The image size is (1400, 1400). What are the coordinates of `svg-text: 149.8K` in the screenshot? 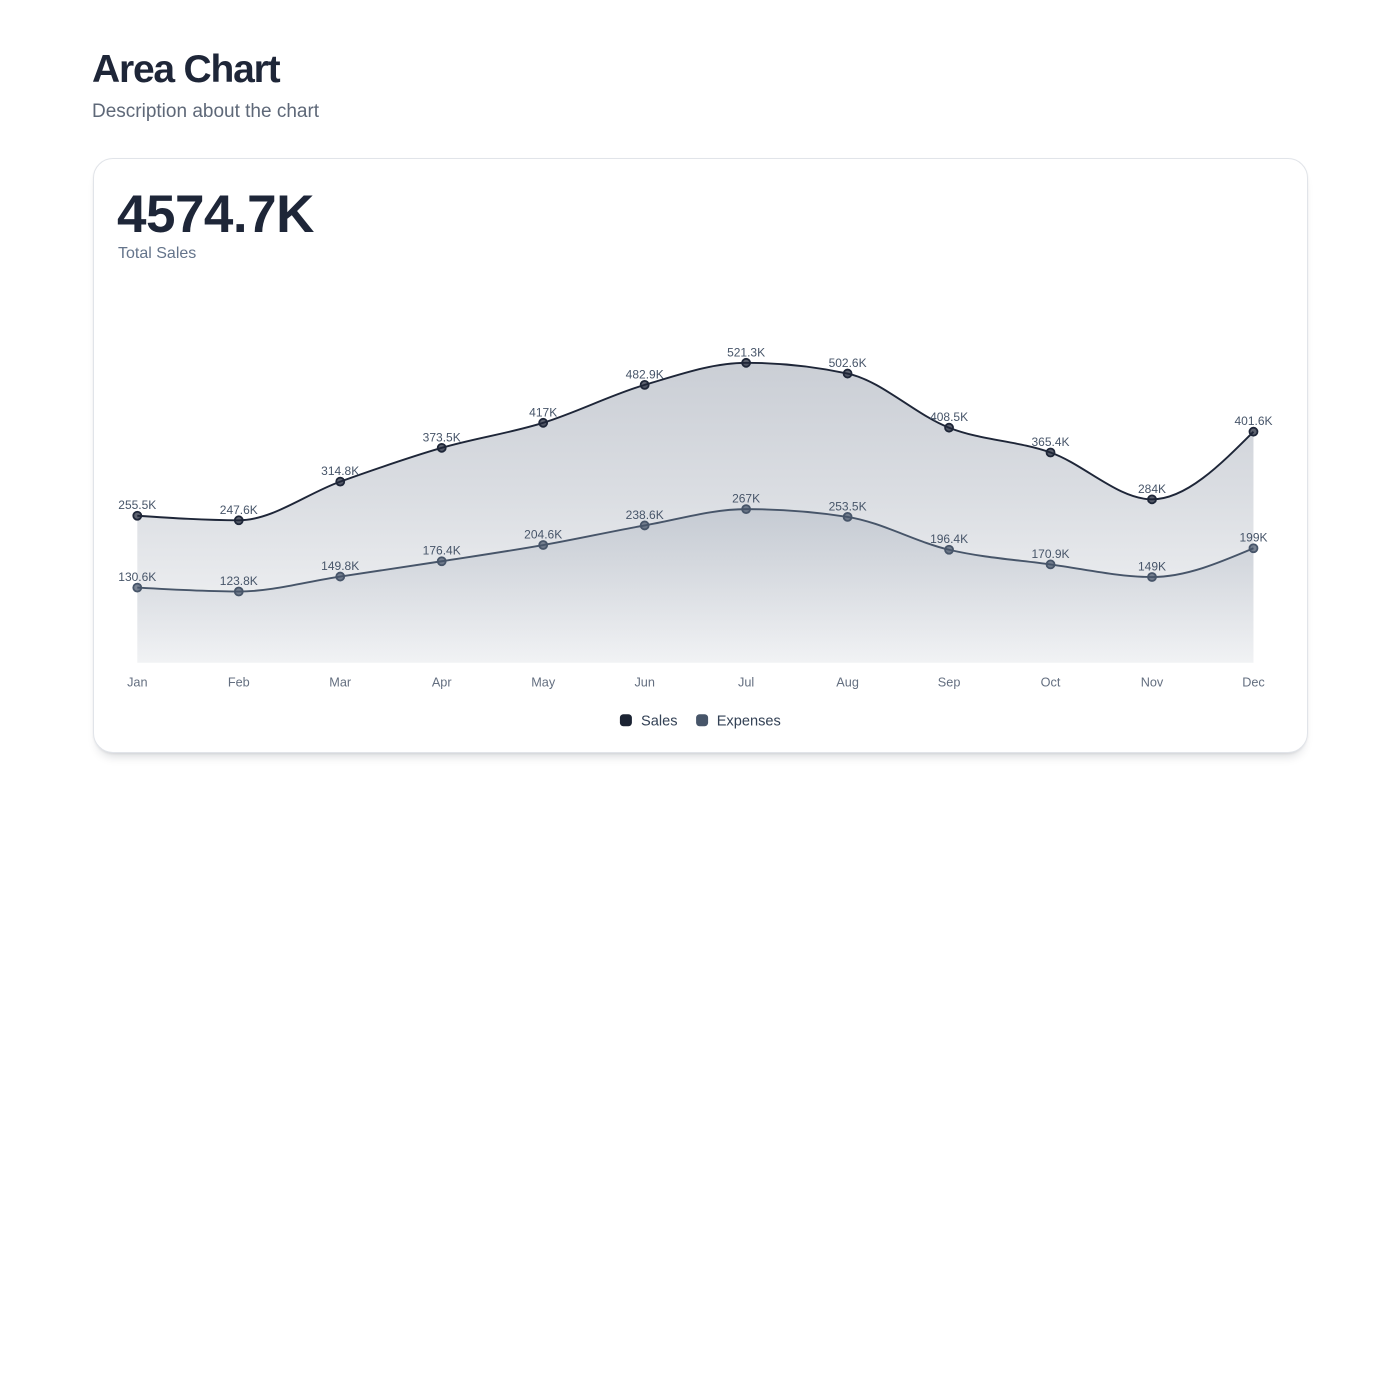 It's located at (340, 566).